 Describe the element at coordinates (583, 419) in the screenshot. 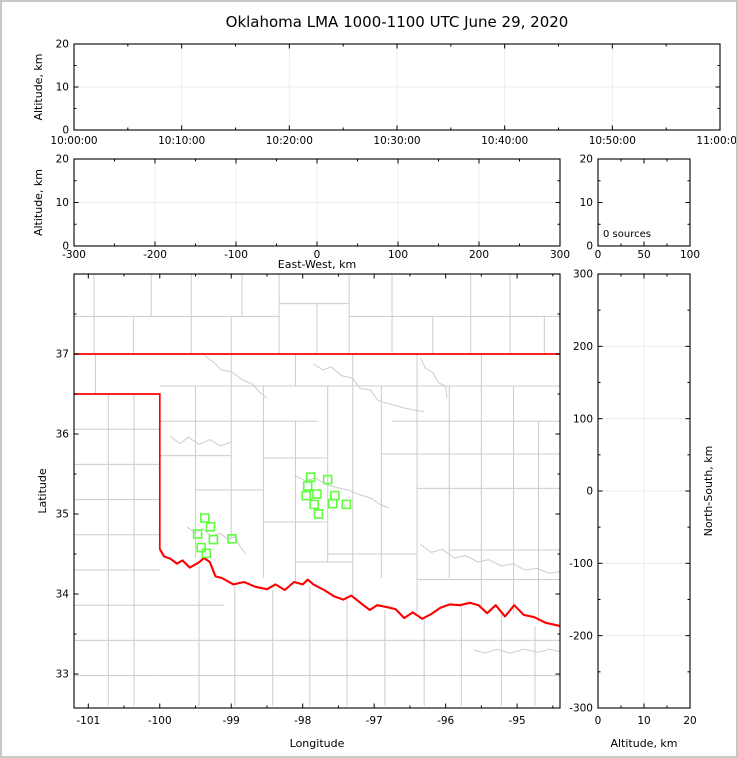

I see `y-tick-label: 100` at that location.